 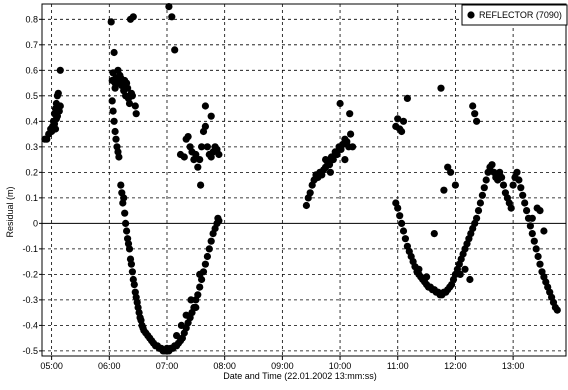 I want to click on x-tick-label: 09:00, so click(x=282, y=366).